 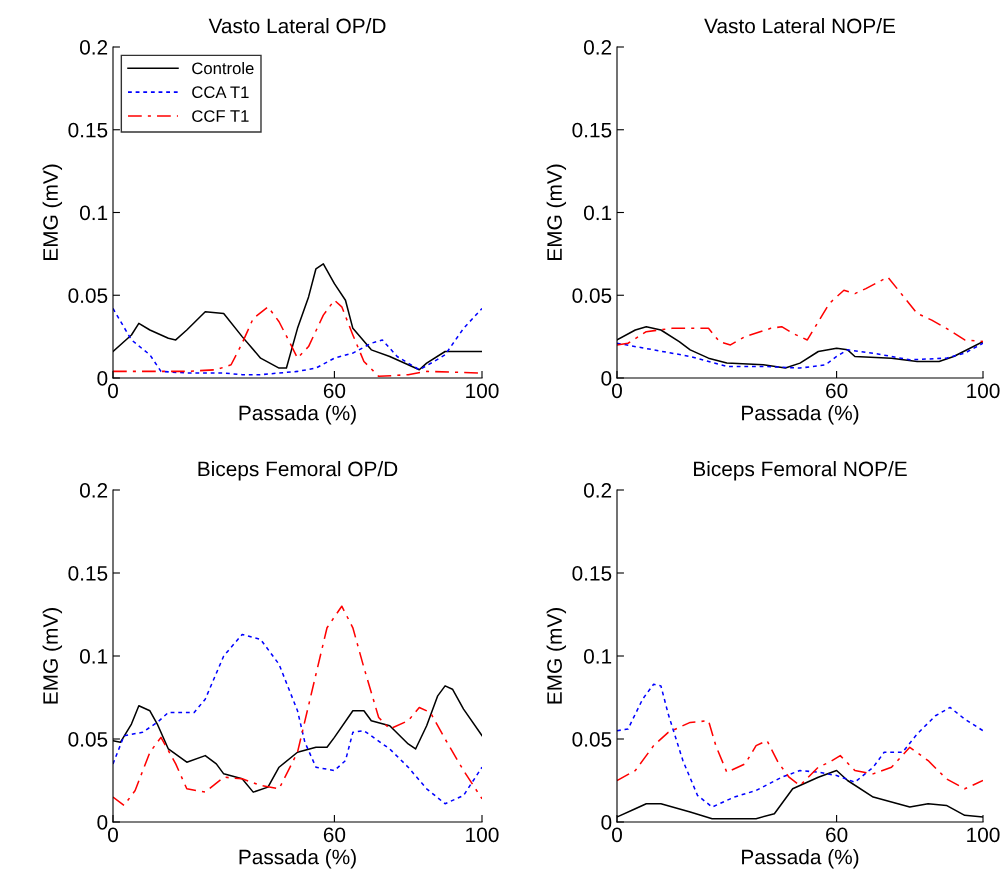 What do you see at coordinates (297, 26) in the screenshot?
I see `chart-title: Vasto Lateral OP/D` at bounding box center [297, 26].